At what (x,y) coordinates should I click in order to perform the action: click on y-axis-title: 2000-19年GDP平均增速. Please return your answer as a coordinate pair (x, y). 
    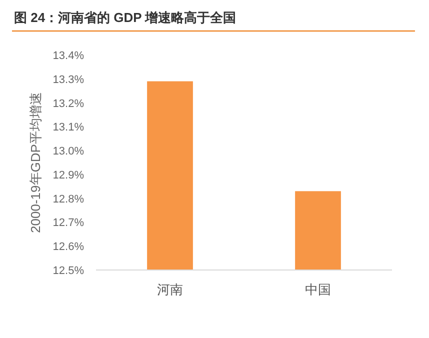
    Looking at the image, I should click on (35, 162).